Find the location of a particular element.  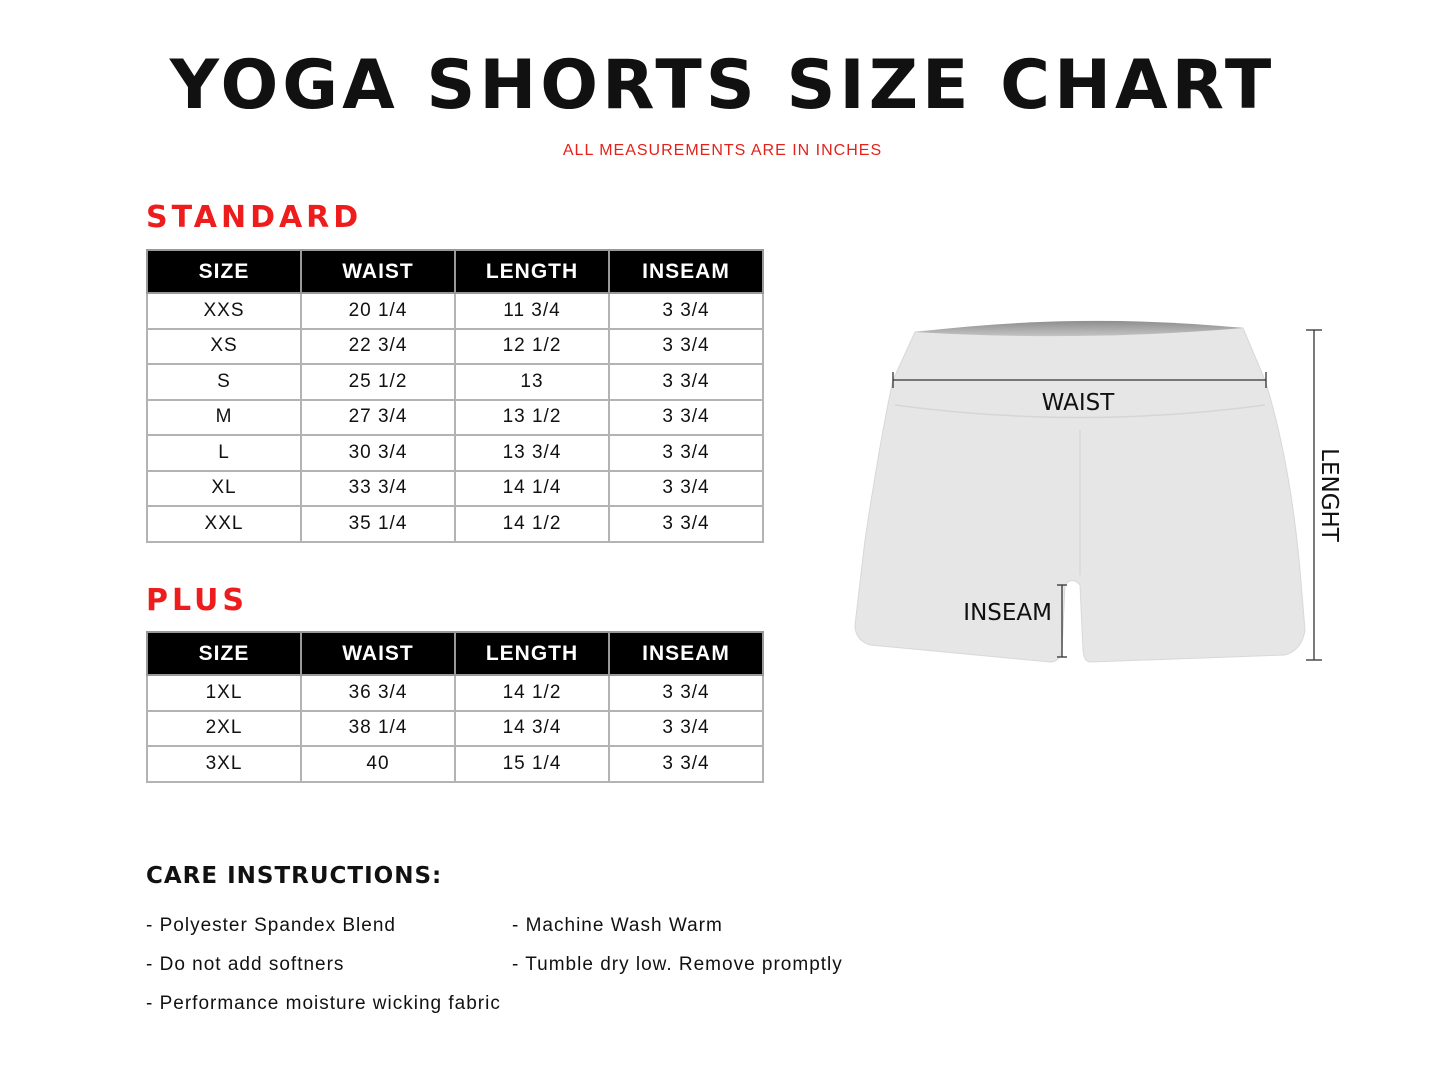

table-row: 3XL 40 15 1/4 3 3/4 is located at coordinates (455, 764).